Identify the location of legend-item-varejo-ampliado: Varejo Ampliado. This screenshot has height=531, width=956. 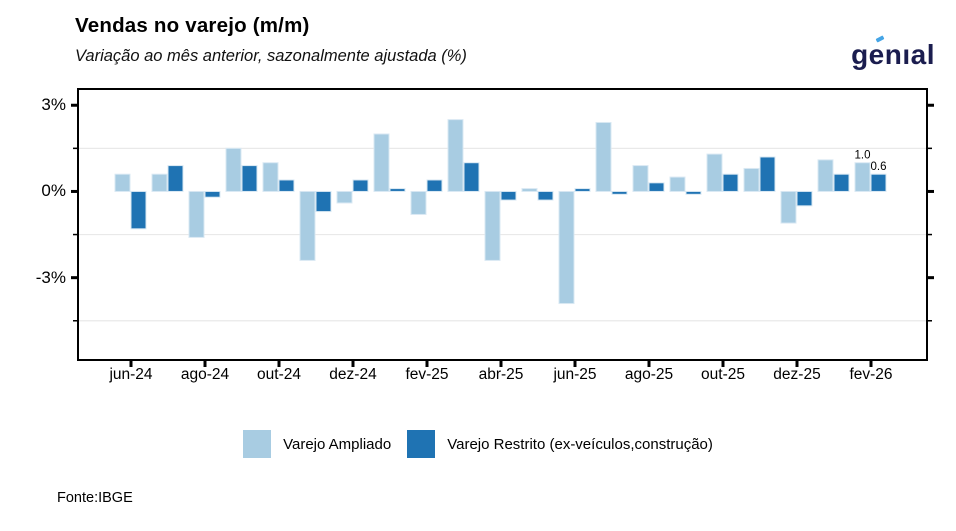
(317, 444).